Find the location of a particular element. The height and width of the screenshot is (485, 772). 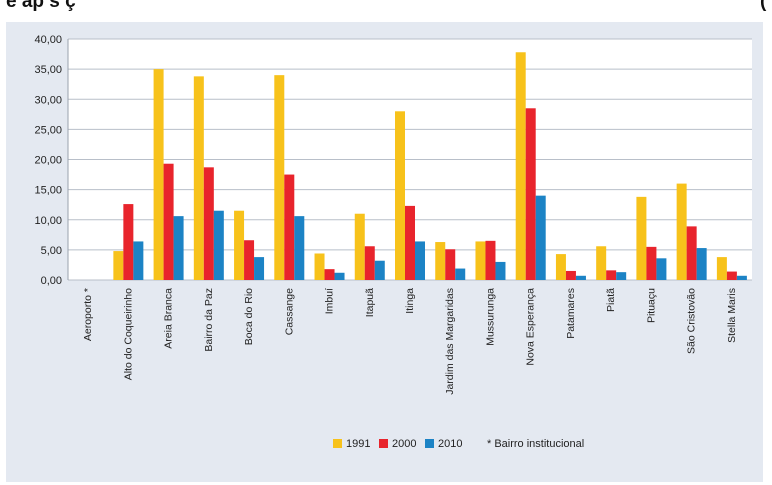

category-label: Itinga is located at coordinates (410, 301).